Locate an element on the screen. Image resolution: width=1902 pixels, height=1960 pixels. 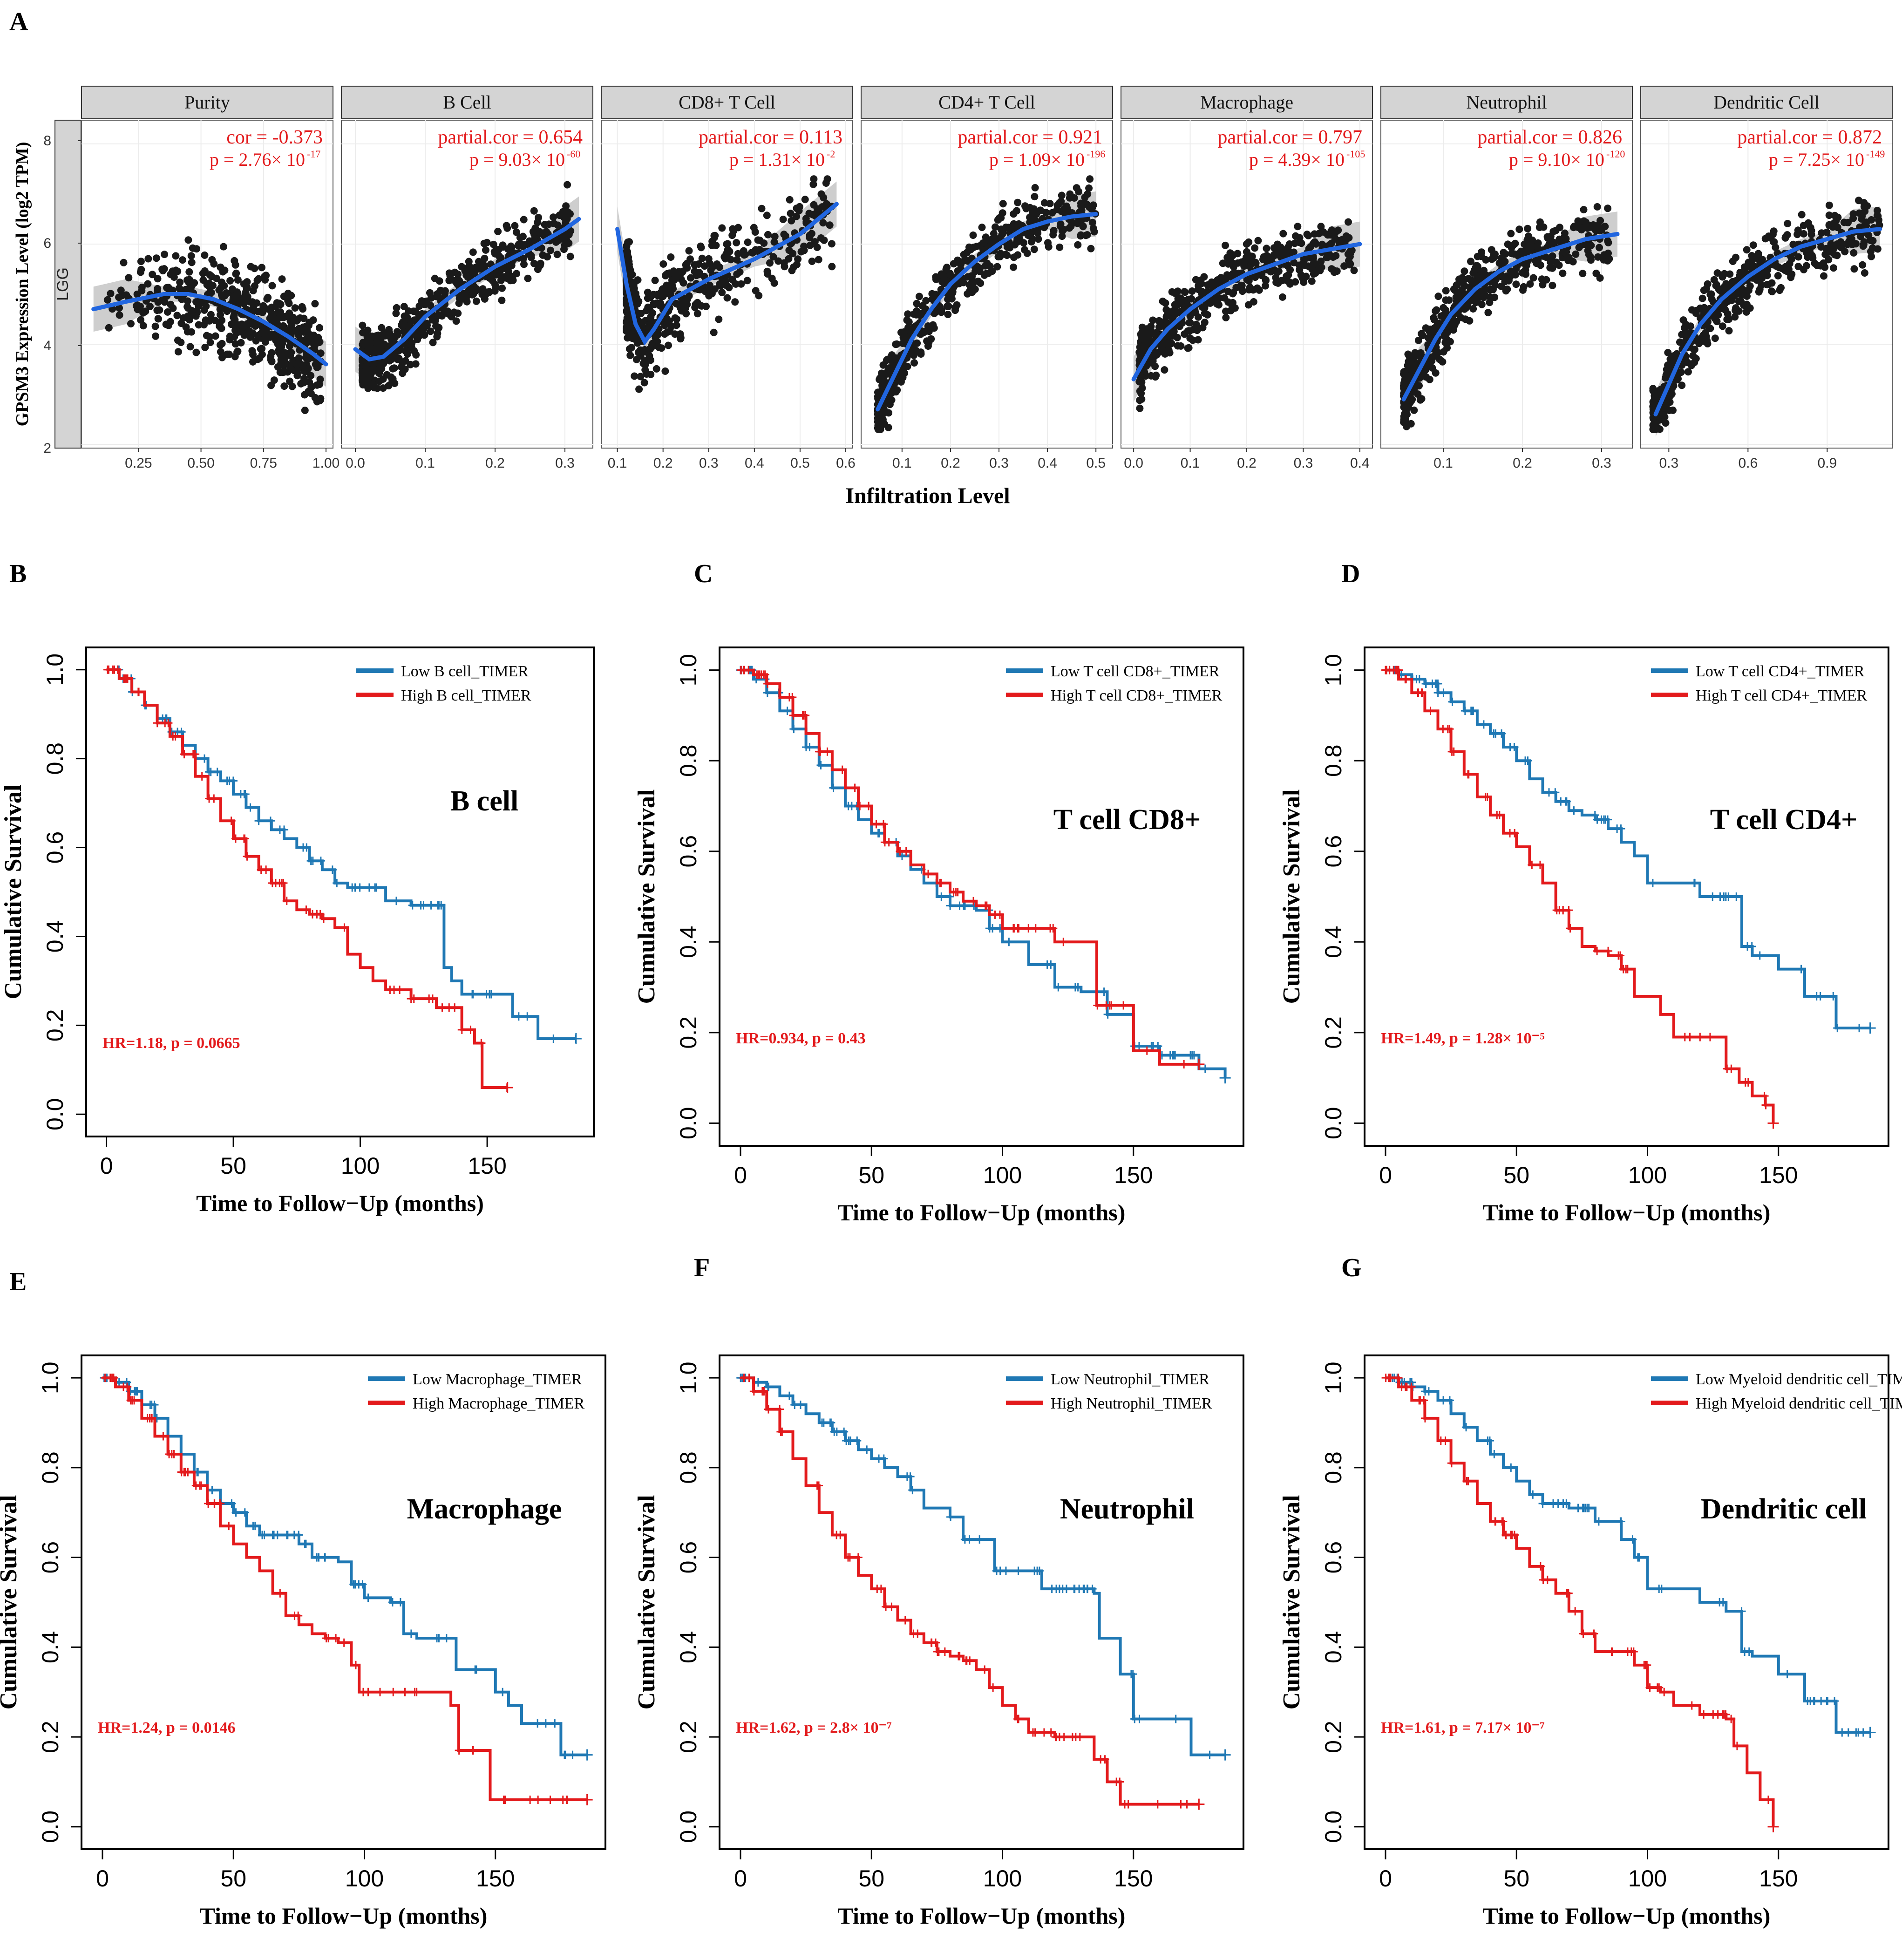
x-tick-label: 0.1 is located at coordinates (425, 463).